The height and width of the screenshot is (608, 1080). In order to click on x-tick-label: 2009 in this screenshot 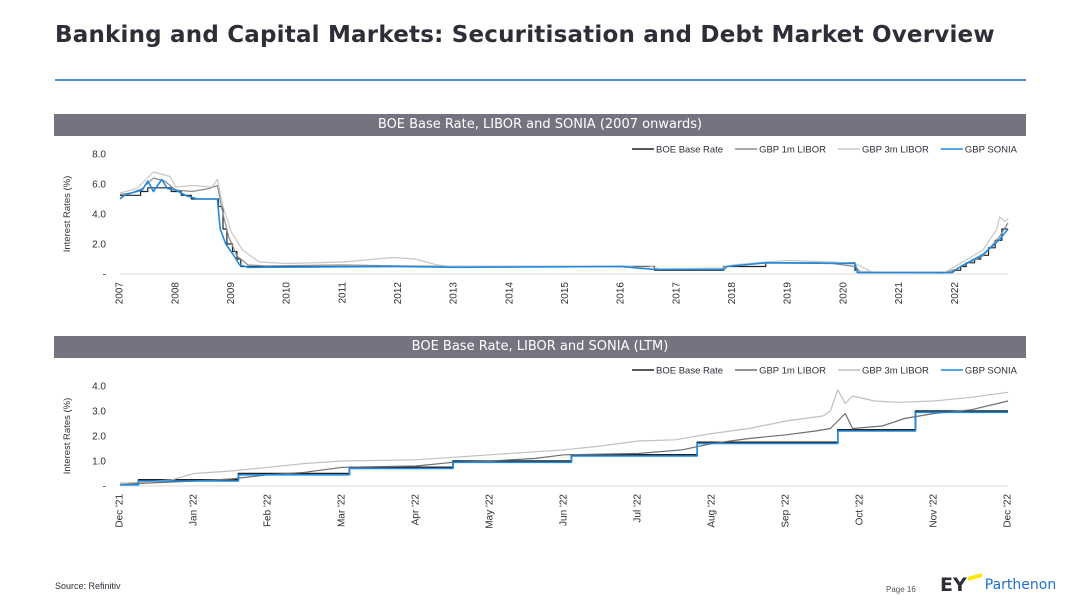, I will do `click(231, 293)`.